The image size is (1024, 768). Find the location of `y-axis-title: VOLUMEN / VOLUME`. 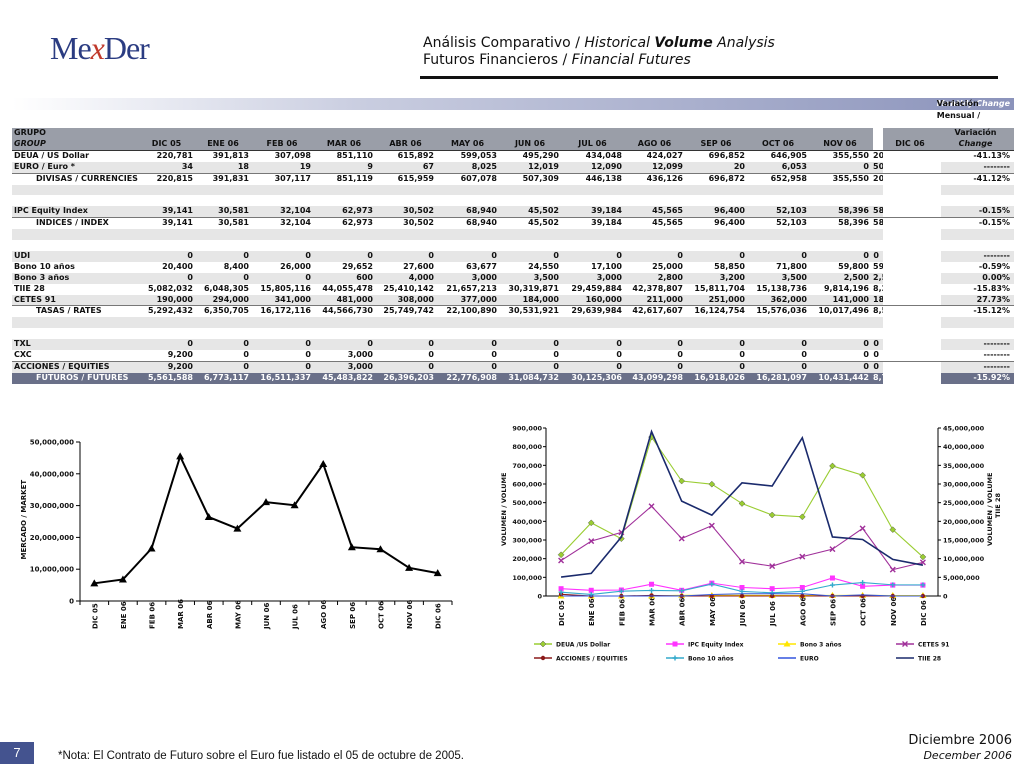

y-axis-title: VOLUMEN / VOLUME is located at coordinates (504, 509).